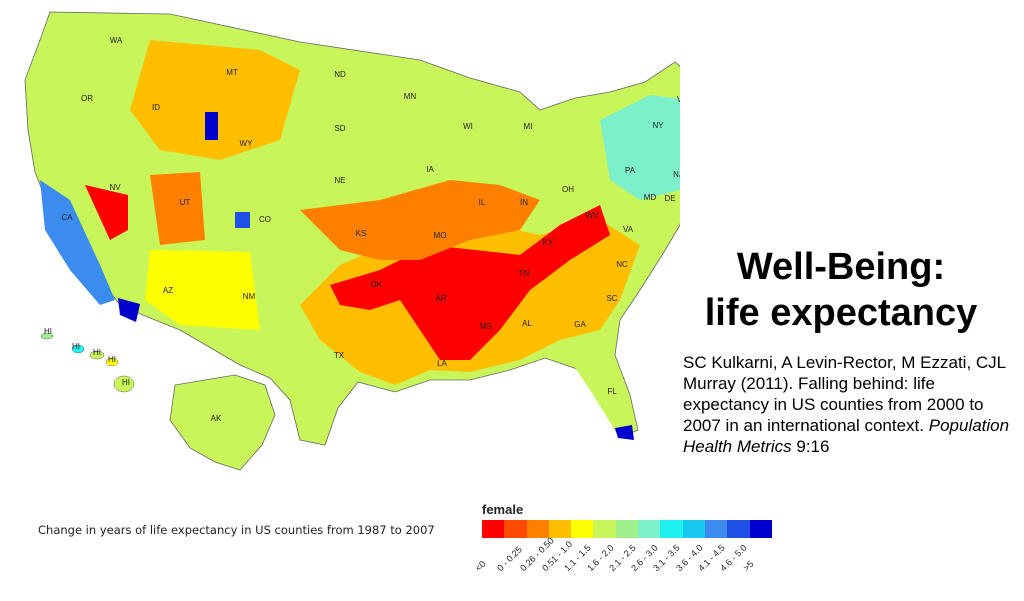 This screenshot has height=601, width=1024. What do you see at coordinates (640, 147) in the screenshot?
I see `region-northeast` at bounding box center [640, 147].